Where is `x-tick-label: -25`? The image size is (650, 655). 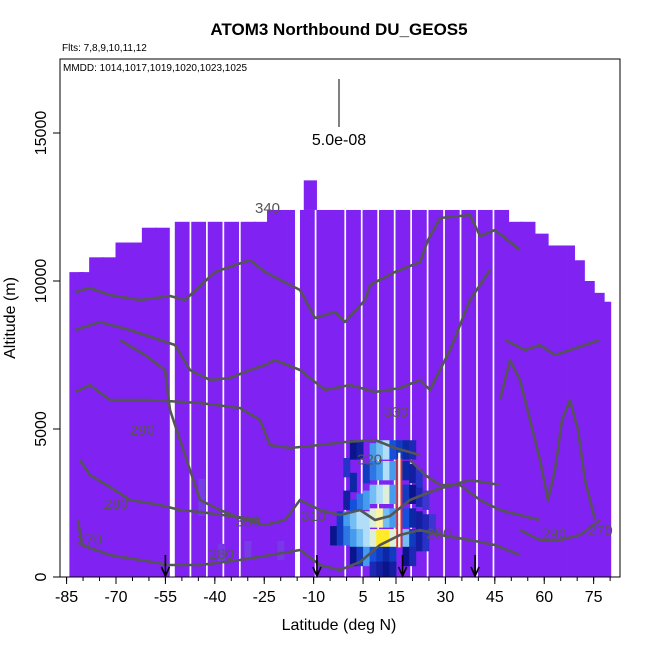 x-tick-label: -25 is located at coordinates (264, 597).